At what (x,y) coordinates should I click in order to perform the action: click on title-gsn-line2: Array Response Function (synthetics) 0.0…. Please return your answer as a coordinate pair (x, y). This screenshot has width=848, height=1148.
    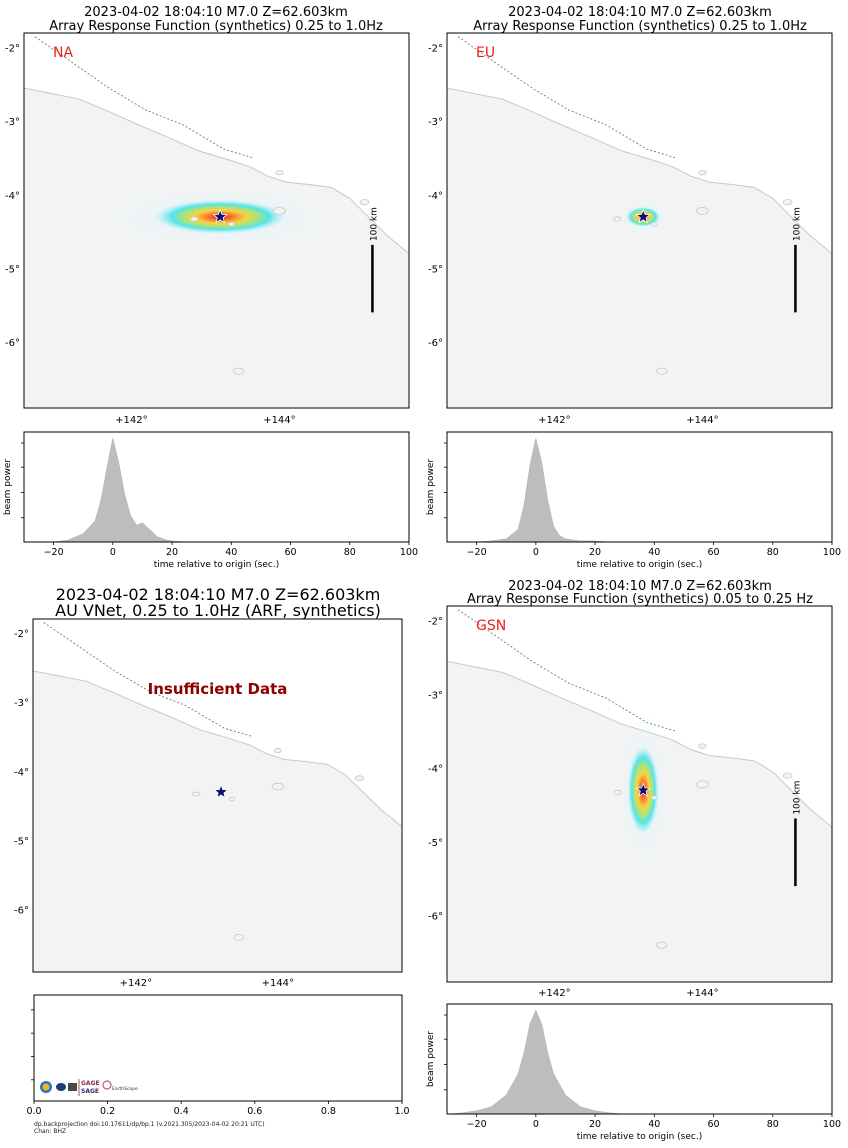
    Looking at the image, I should click on (640, 599).